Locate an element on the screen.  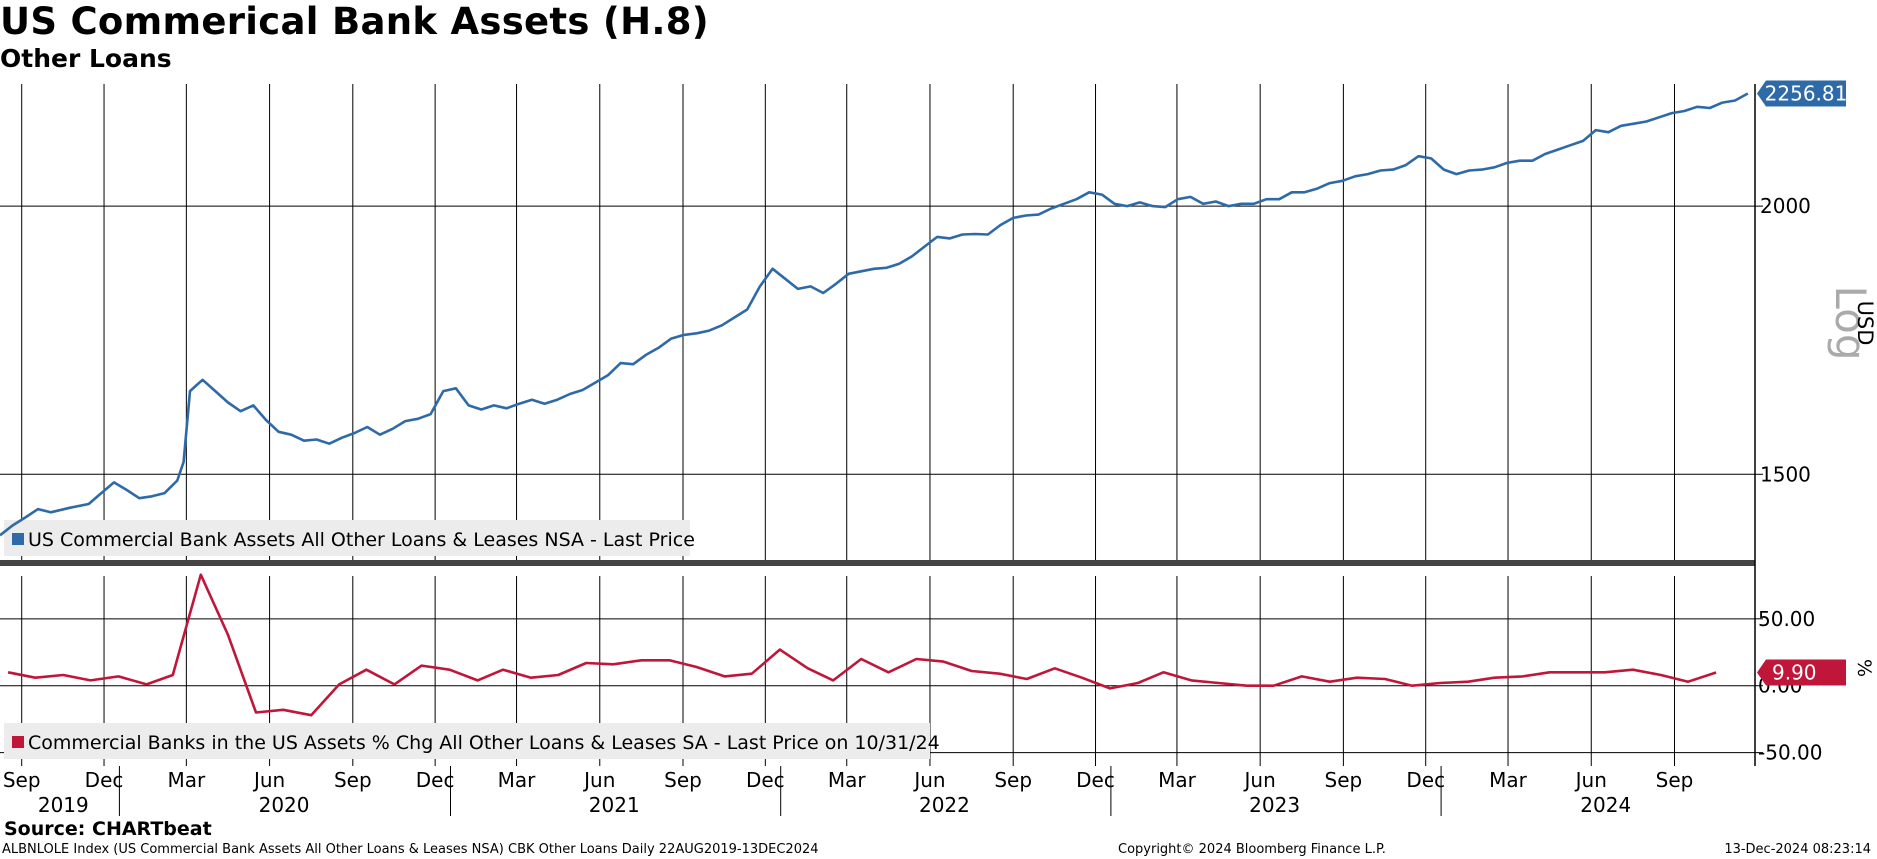
footer-timestamp: 13-Dec-2024 08:23:14 is located at coordinates (1797, 849).